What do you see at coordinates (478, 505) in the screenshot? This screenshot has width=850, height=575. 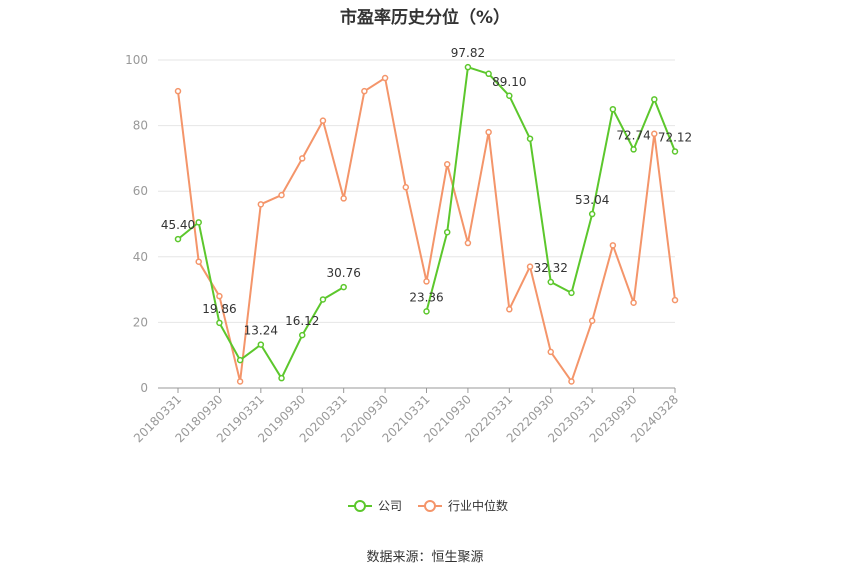 I see `legend-label: 行业中位数` at bounding box center [478, 505].